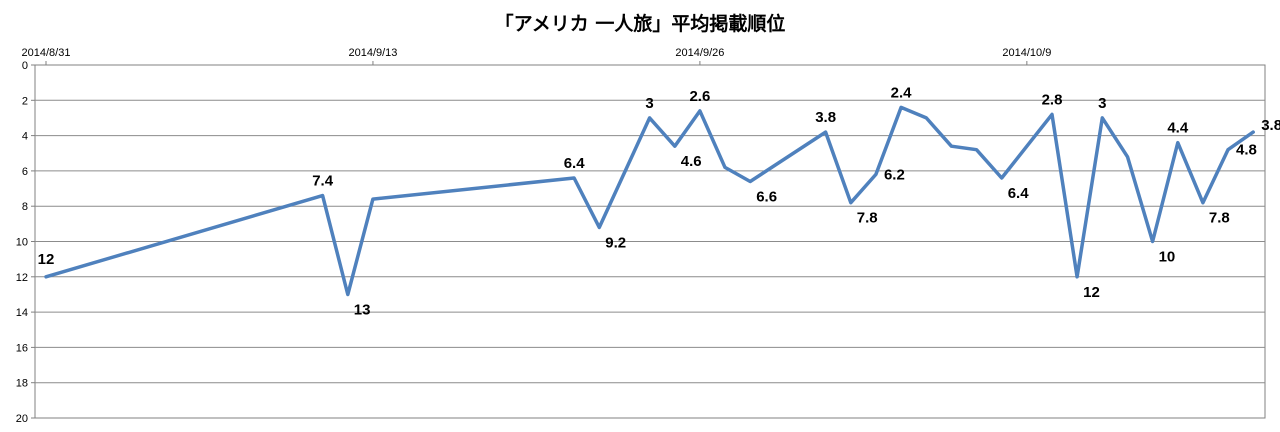 This screenshot has width=1280, height=432. Describe the element at coordinates (902, 92) in the screenshot. I see `data-label: 2.4` at that location.